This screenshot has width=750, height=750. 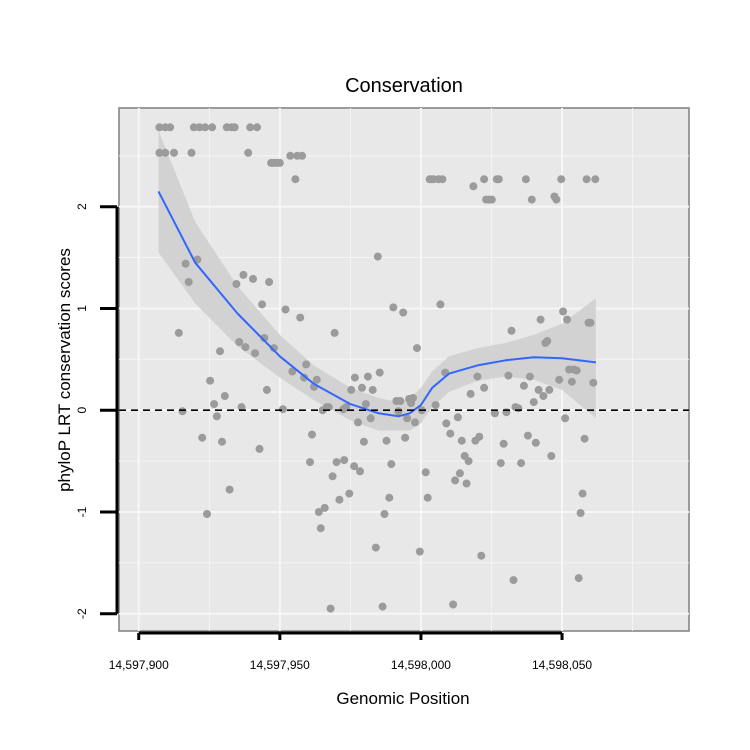 What do you see at coordinates (562, 665) in the screenshot?
I see `x-tick-label: 14,598,050` at bounding box center [562, 665].